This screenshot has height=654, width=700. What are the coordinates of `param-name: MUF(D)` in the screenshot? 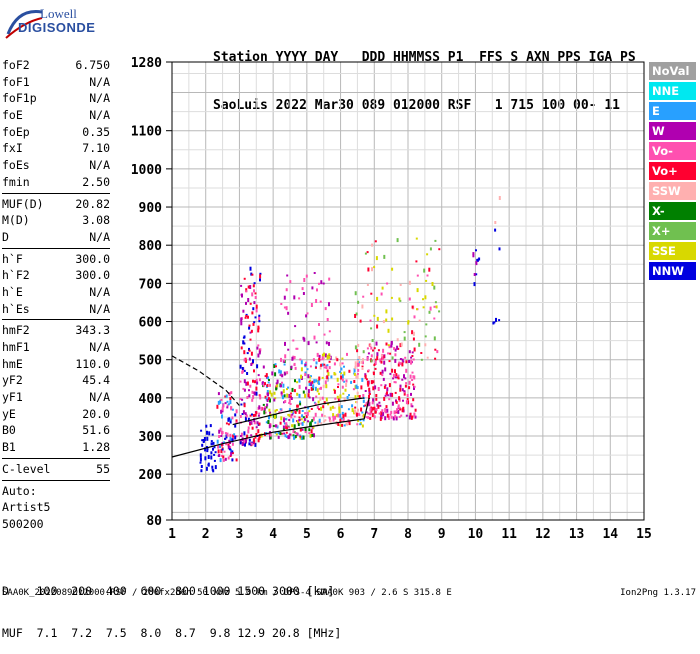 It's located at (23, 203).